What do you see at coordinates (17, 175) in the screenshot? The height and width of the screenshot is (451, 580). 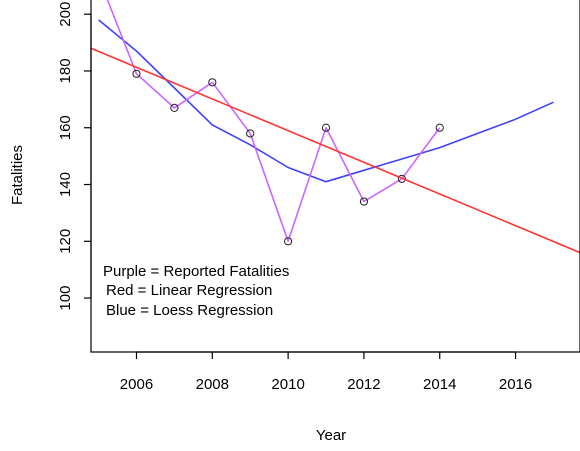 I see `y-axis-label: Fatalities` at bounding box center [17, 175].